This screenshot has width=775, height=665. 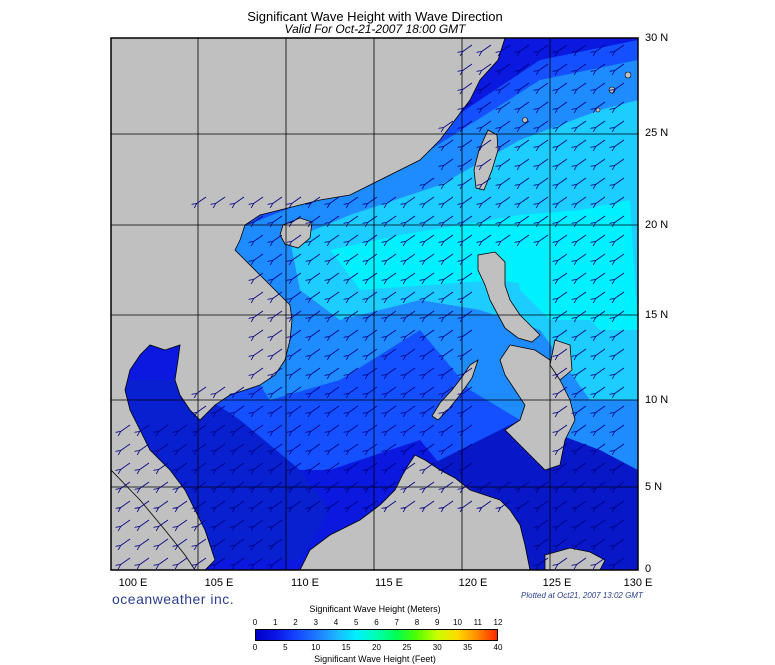 What do you see at coordinates (153, 519) in the screenshot?
I see `land-sumatra` at bounding box center [153, 519].